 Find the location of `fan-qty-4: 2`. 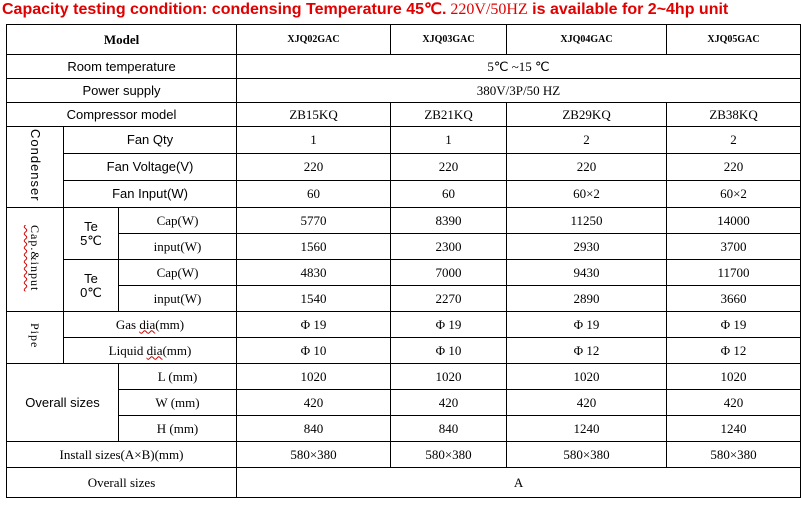

fan-qty-4: 2 is located at coordinates (733, 140).